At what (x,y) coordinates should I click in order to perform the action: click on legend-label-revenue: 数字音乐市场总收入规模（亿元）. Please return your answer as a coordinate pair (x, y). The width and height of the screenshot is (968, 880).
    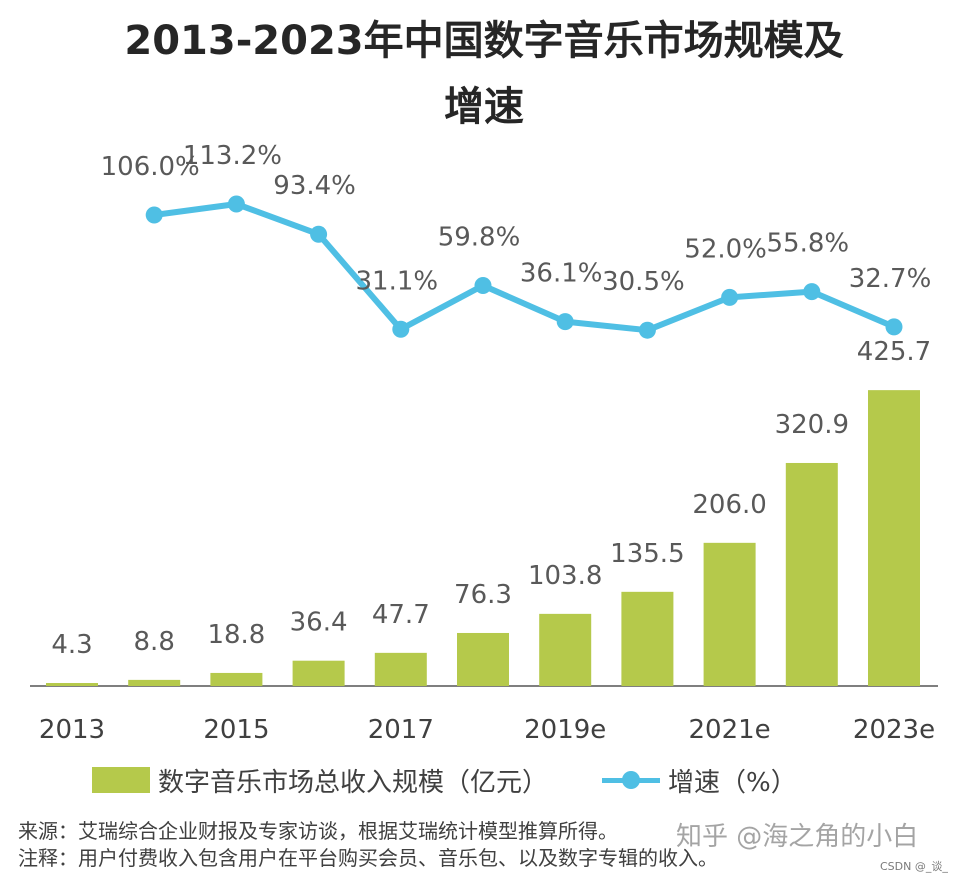
    Looking at the image, I should click on (353, 782).